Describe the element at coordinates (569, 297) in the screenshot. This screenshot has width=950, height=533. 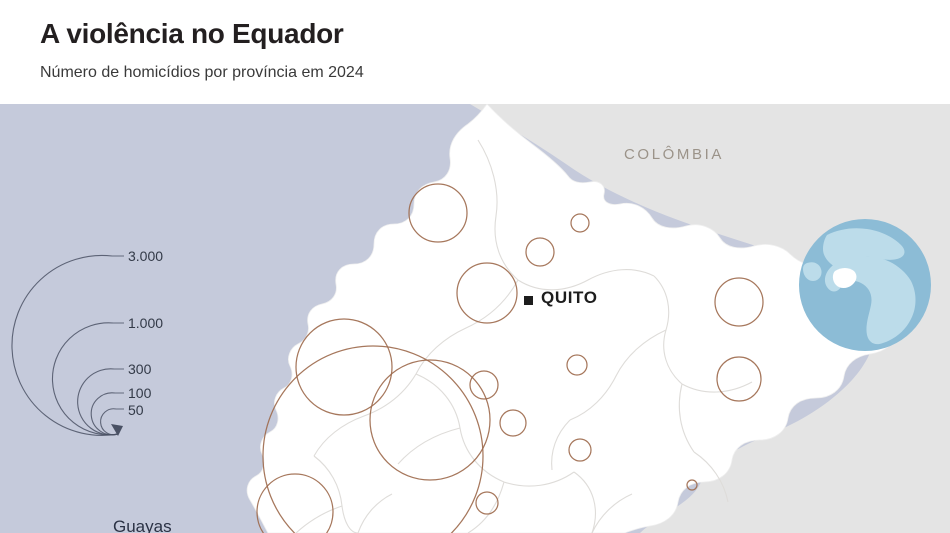
I see `capital-label-quito: QUITO` at that location.